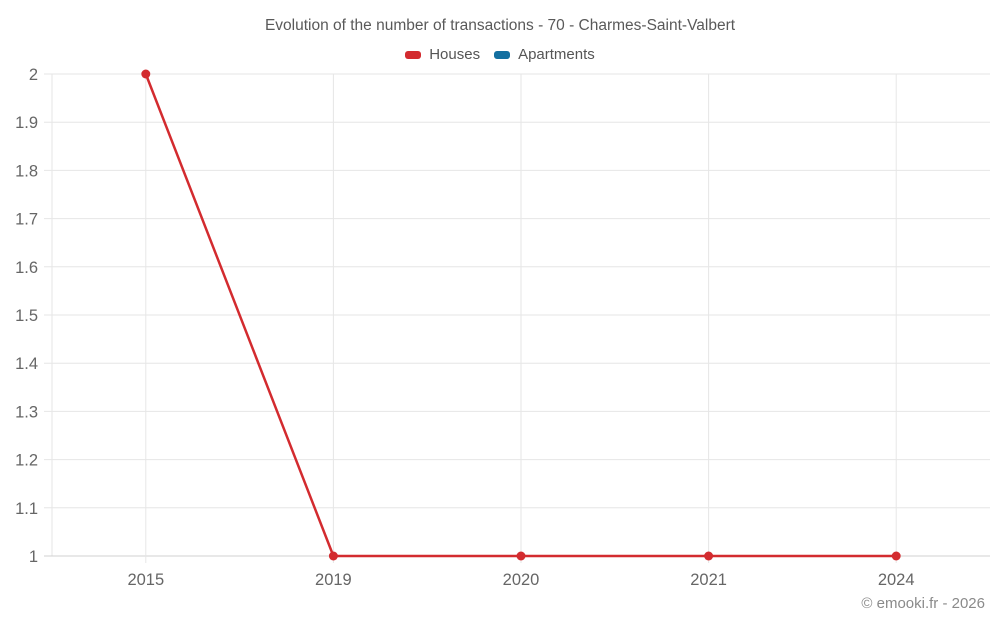 The image size is (1000, 625). Describe the element at coordinates (26, 171) in the screenshot. I see `y-axis-label: 1.8` at that location.